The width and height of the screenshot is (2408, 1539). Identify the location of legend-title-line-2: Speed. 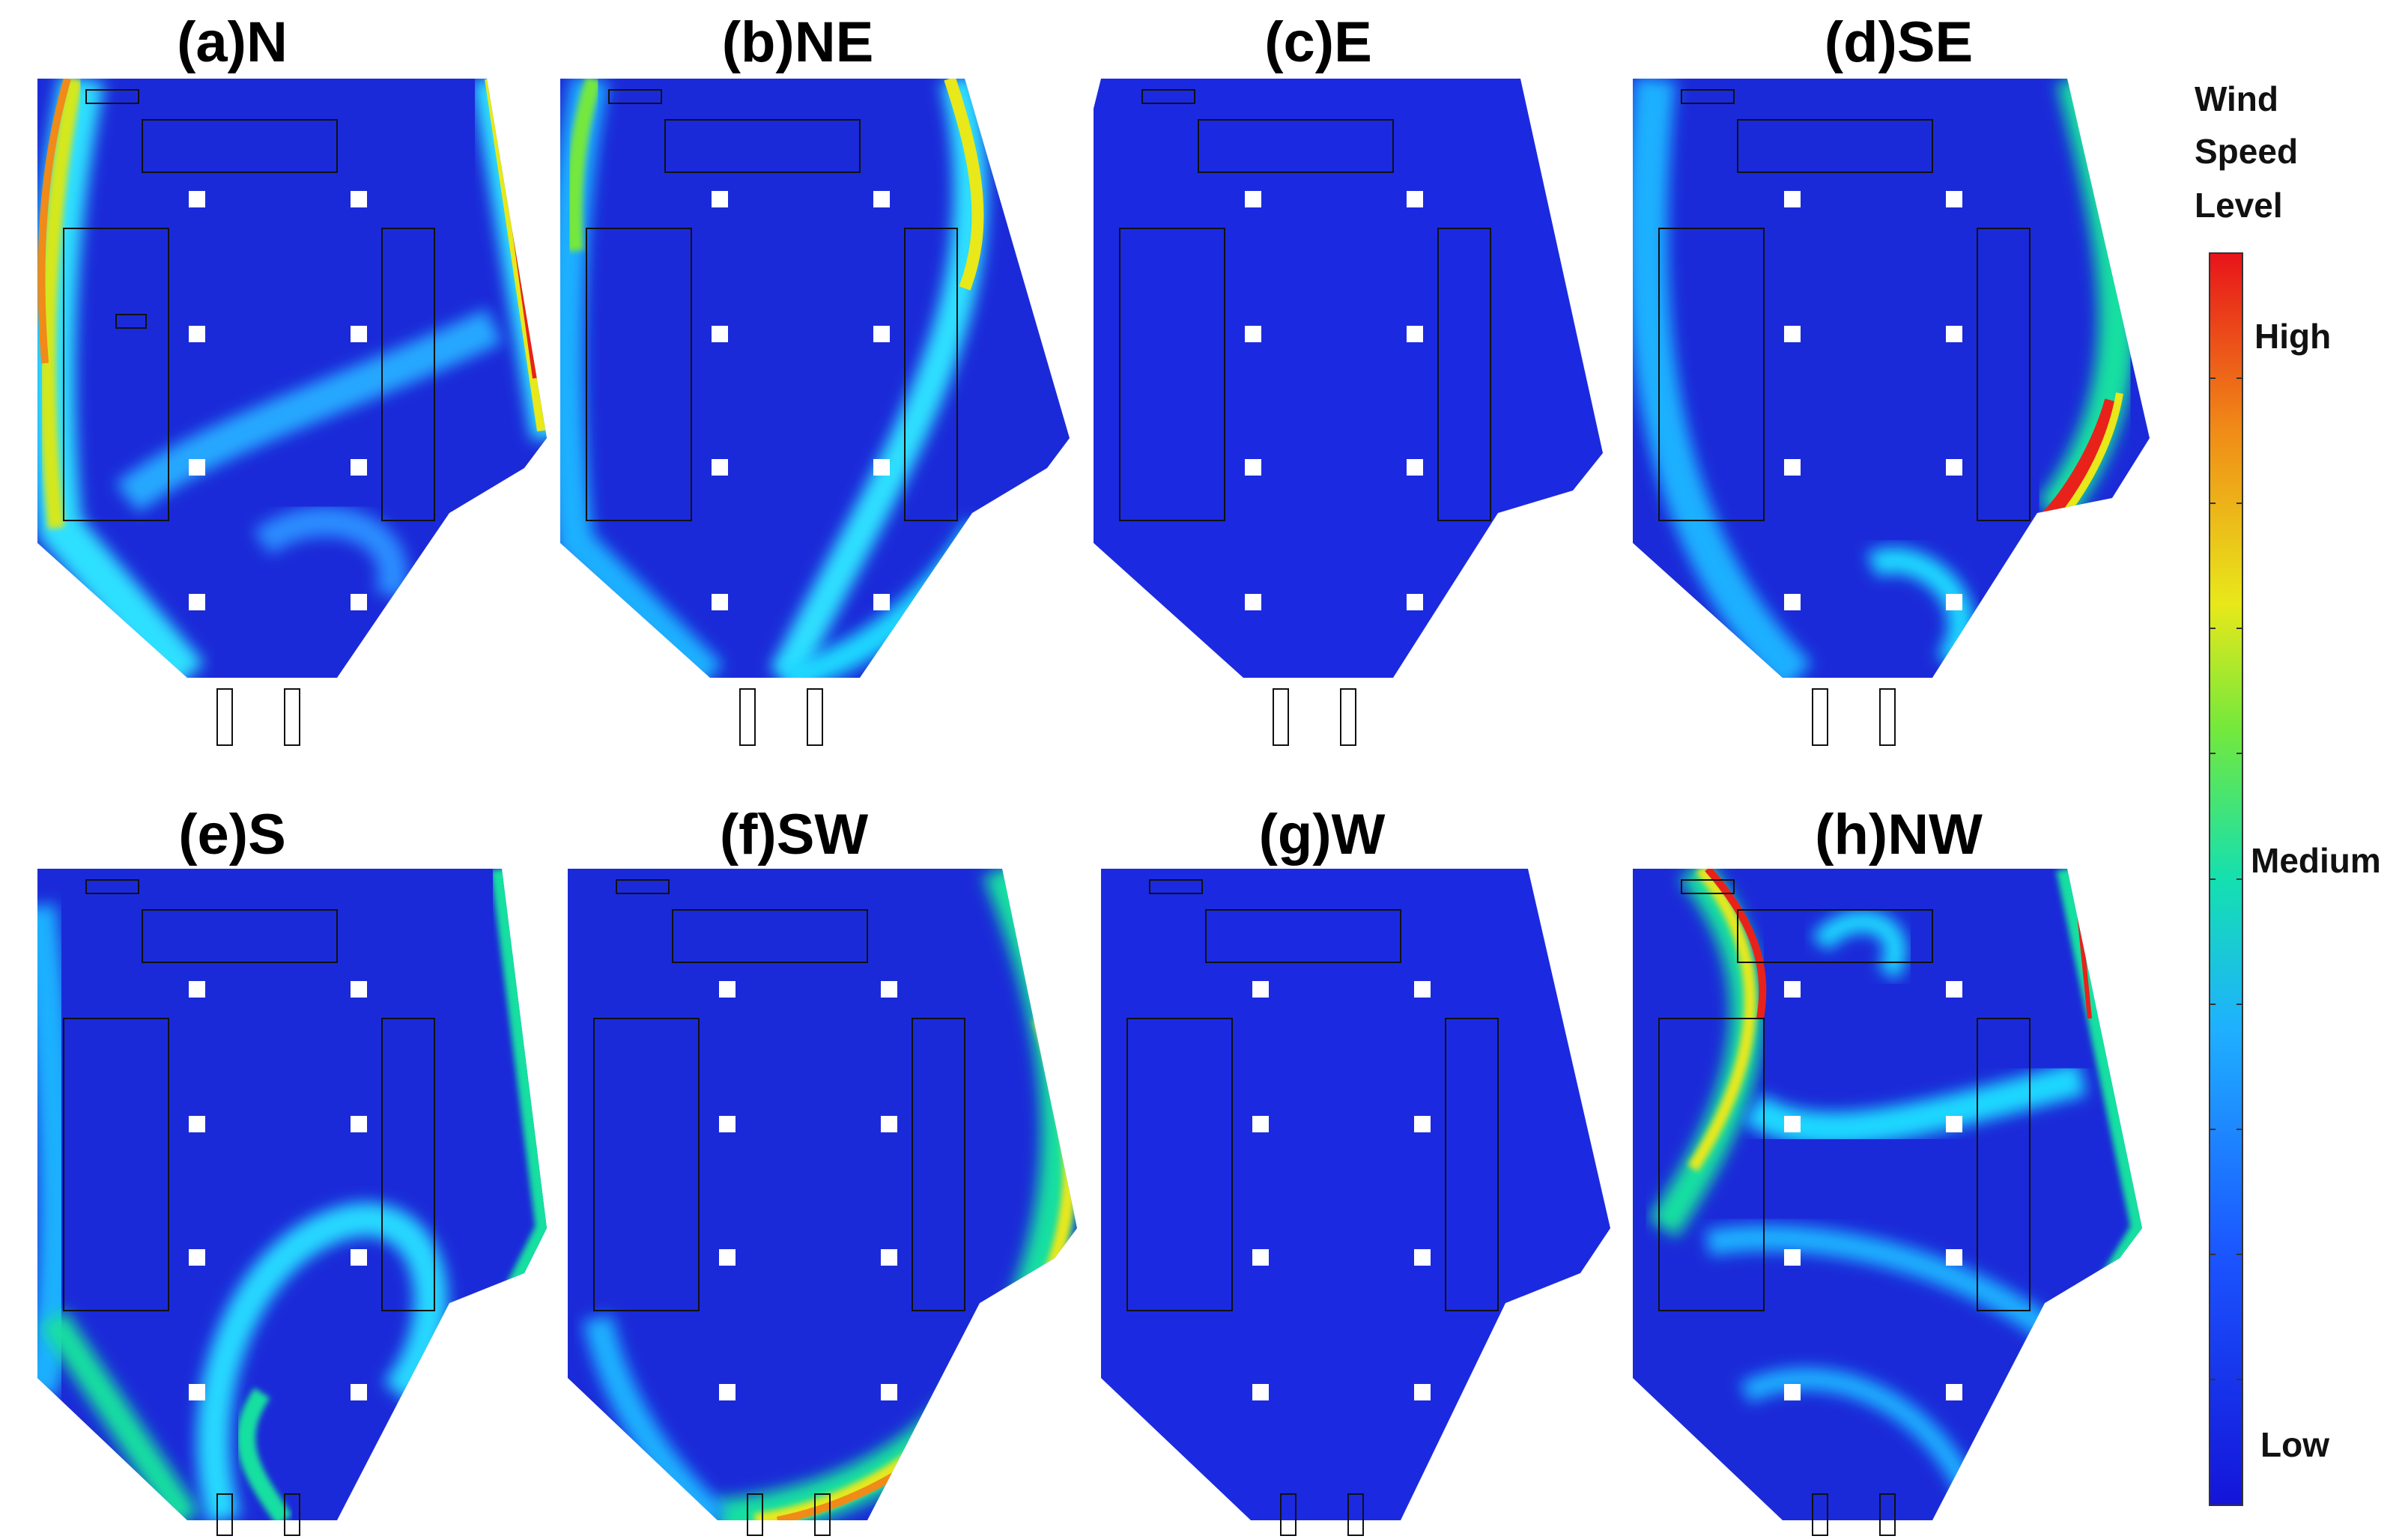
(2246, 151).